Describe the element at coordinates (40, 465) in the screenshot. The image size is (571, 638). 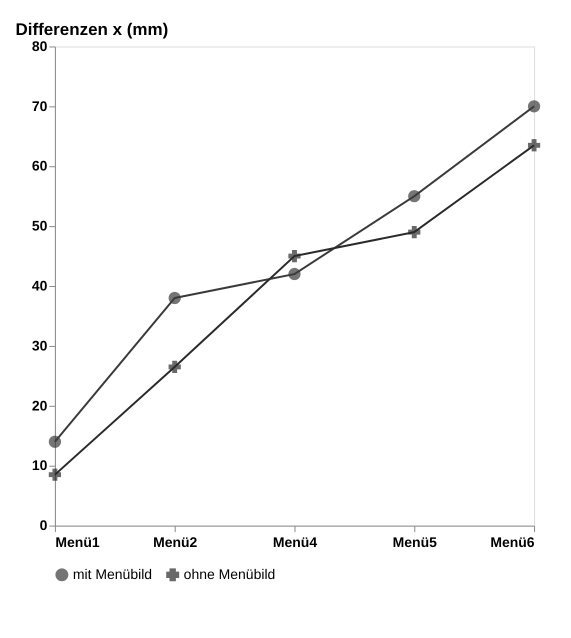
I see `y-tick-label: 10` at that location.